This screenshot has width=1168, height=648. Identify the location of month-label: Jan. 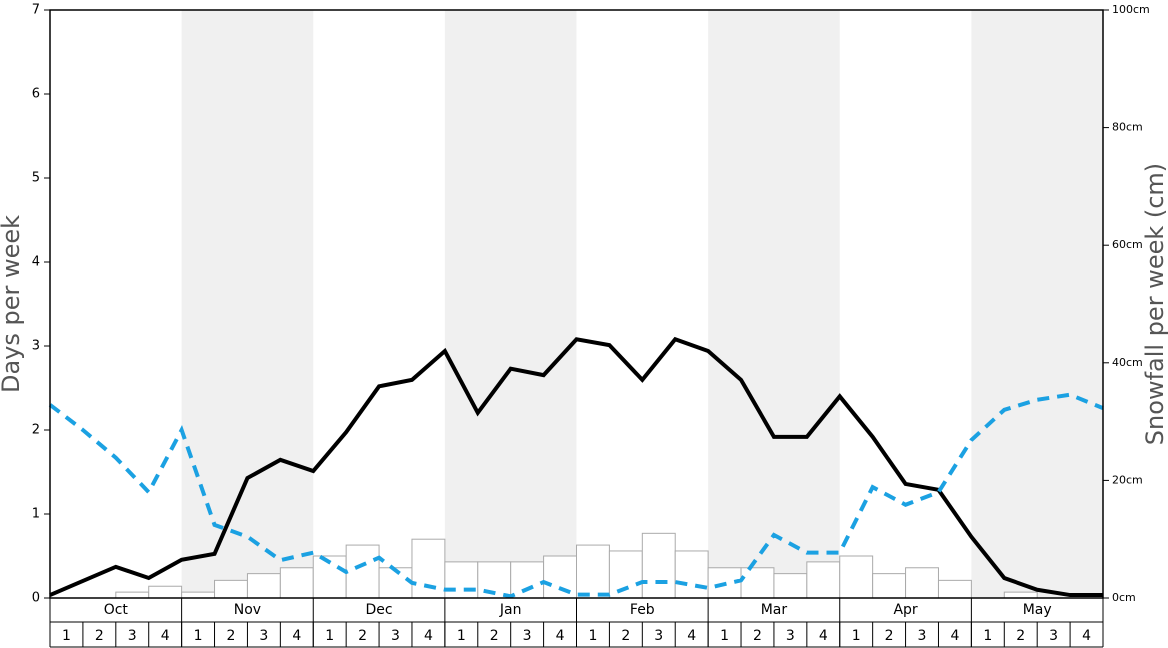
(510, 610).